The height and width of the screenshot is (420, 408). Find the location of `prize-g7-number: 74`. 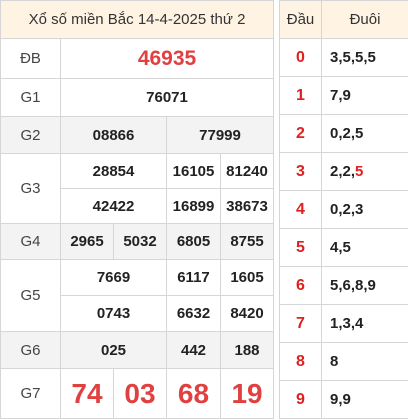

prize-g7-number: 74 is located at coordinates (87, 393).